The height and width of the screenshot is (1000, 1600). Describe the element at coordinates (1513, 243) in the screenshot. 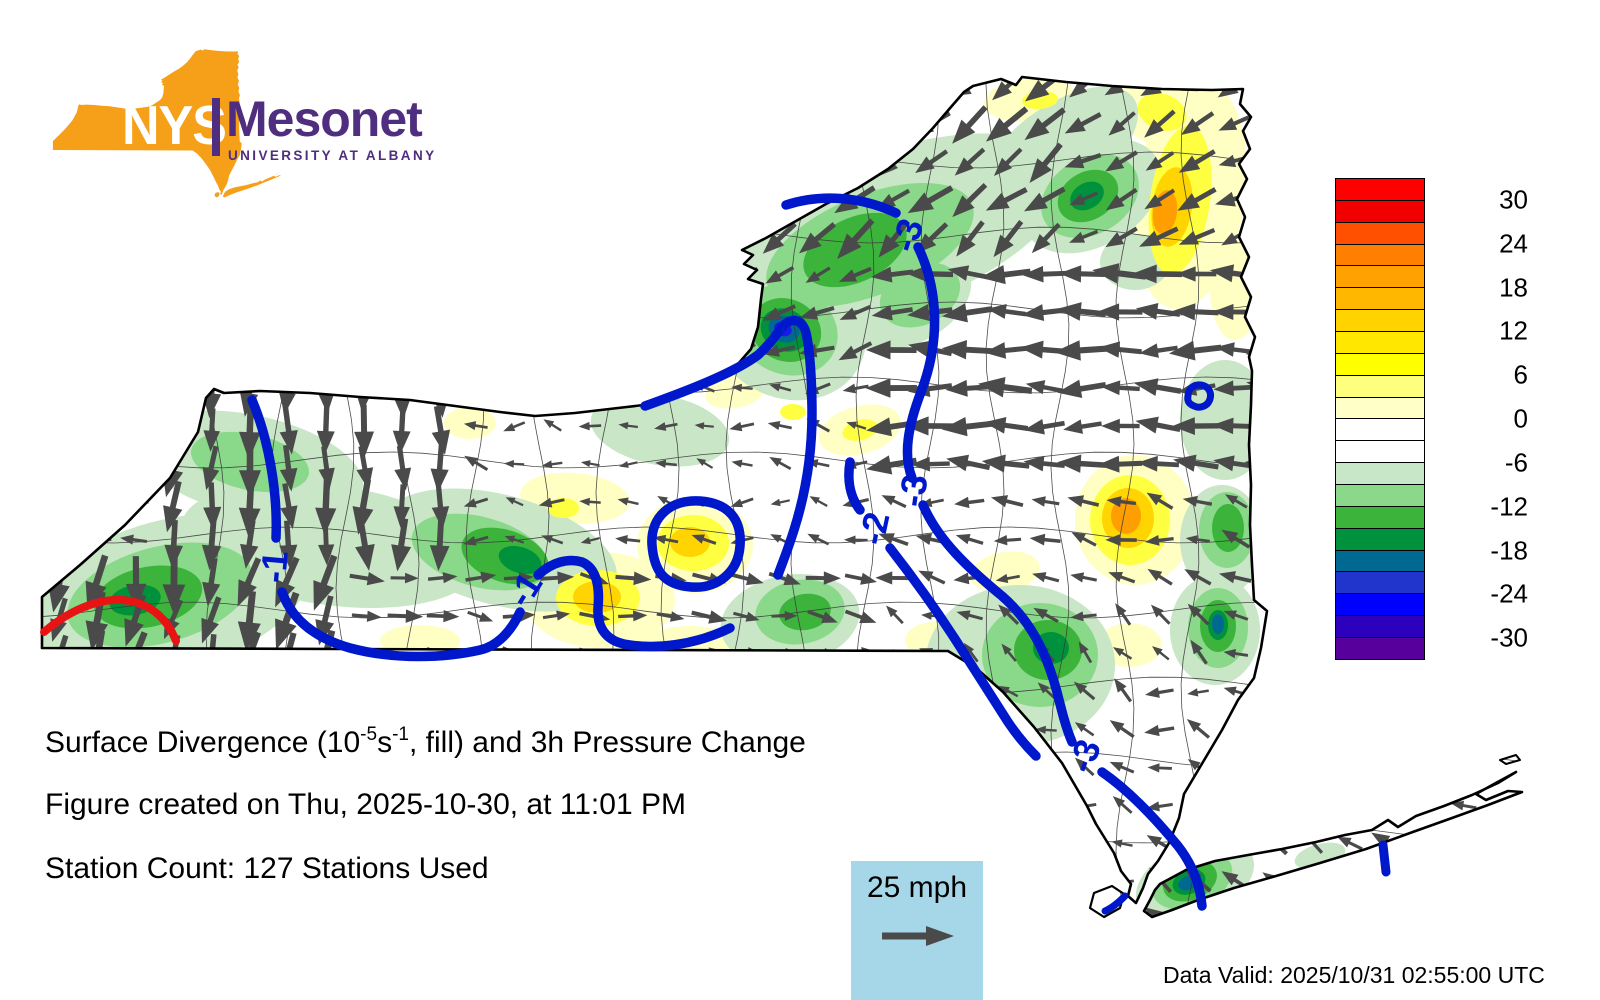

I see `colorbar-tick-label: 24` at that location.